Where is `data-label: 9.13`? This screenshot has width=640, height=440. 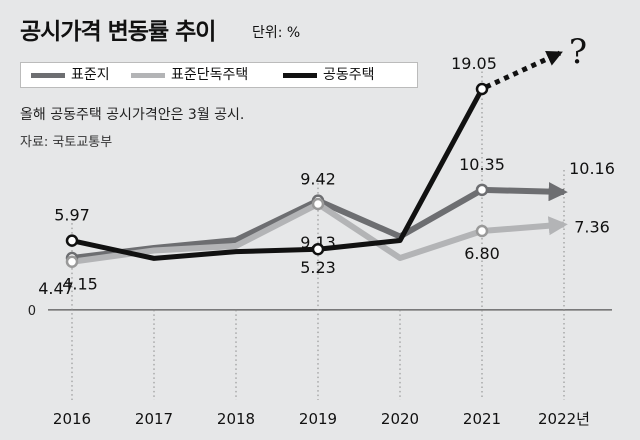
data-label: 9.13 is located at coordinates (318, 242).